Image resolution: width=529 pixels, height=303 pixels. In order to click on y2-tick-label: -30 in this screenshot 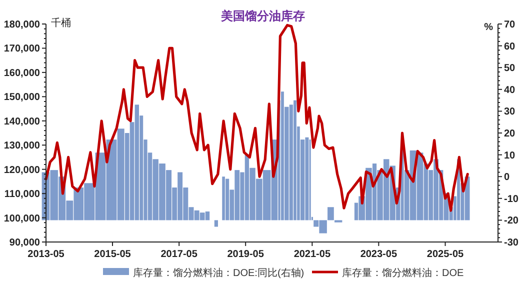, I will do `click(511, 243)`.